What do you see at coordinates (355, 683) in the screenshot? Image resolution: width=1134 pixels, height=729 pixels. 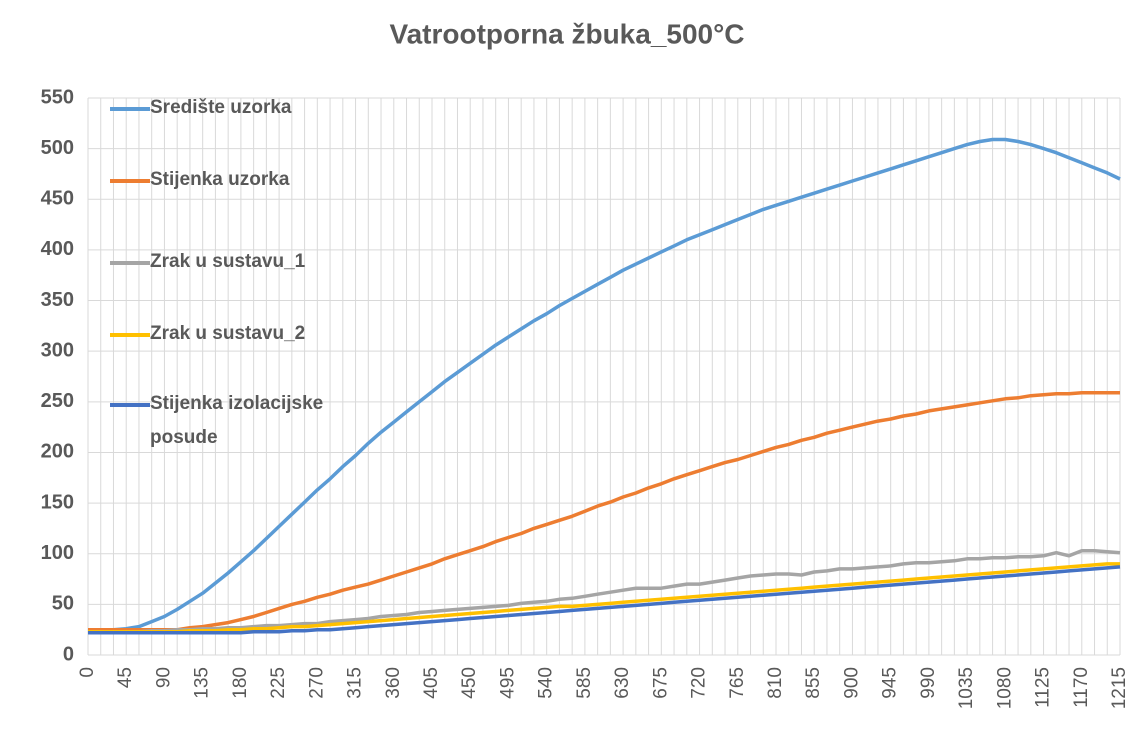 I see `x-tick-label: 315` at bounding box center [355, 683].